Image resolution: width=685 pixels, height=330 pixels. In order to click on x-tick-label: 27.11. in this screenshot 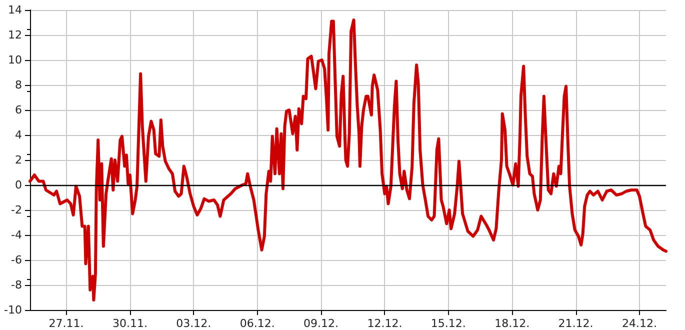, I will do `click(66, 323)`.